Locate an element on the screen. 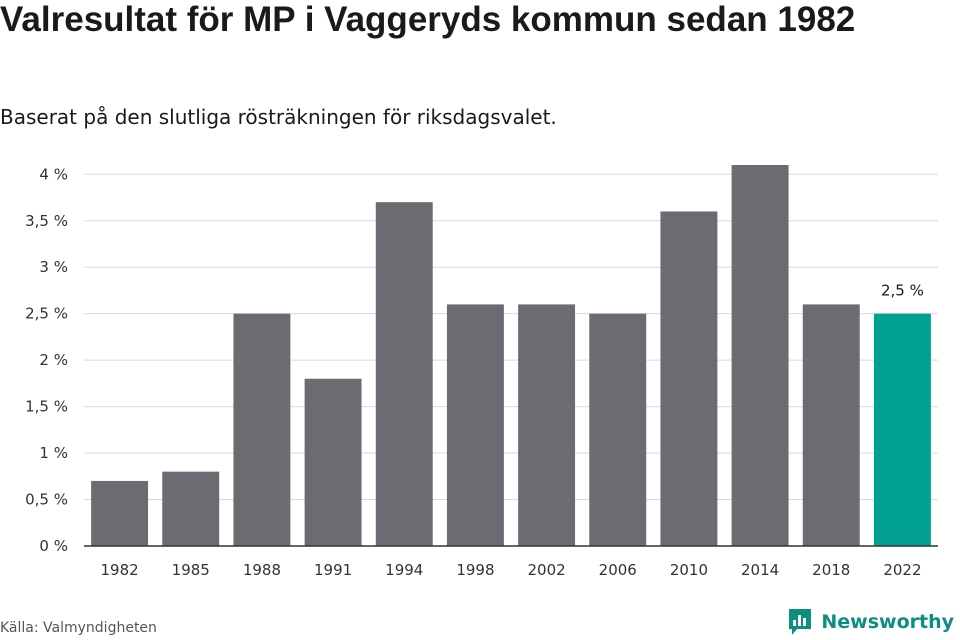 This screenshot has height=640, width=960. y-tick-label: 2,5 % is located at coordinates (46, 314).